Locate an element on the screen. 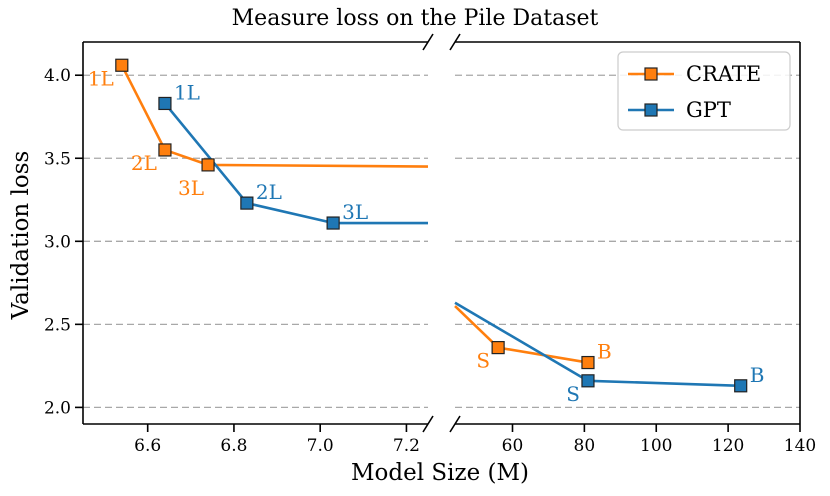 The height and width of the screenshot is (496, 830). y-tick-label-3: 3.5 is located at coordinates (57, 159).